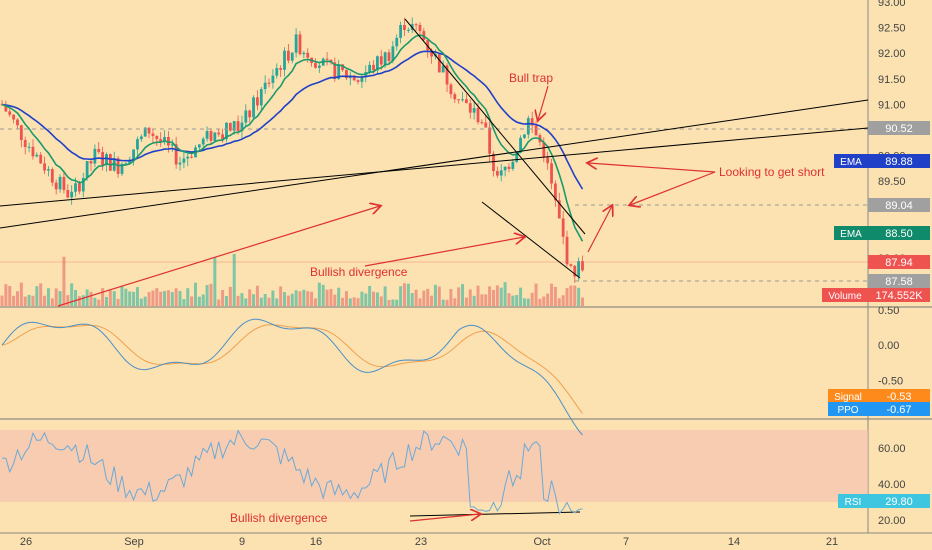 The image size is (932, 550). I want to click on ppo-tick-label: 0.00, so click(888, 346).